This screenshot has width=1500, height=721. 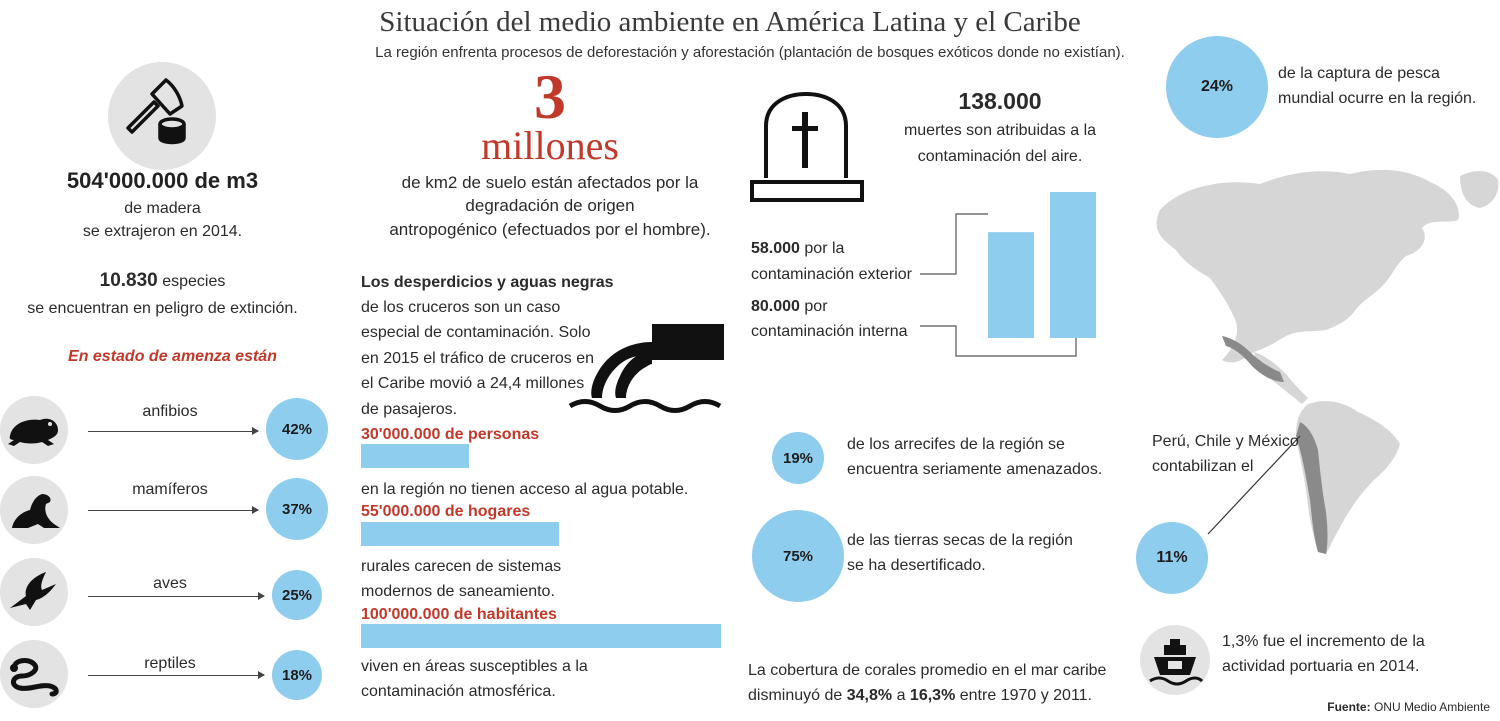 I want to click on mexico-highlight, so click(x=1253, y=359).